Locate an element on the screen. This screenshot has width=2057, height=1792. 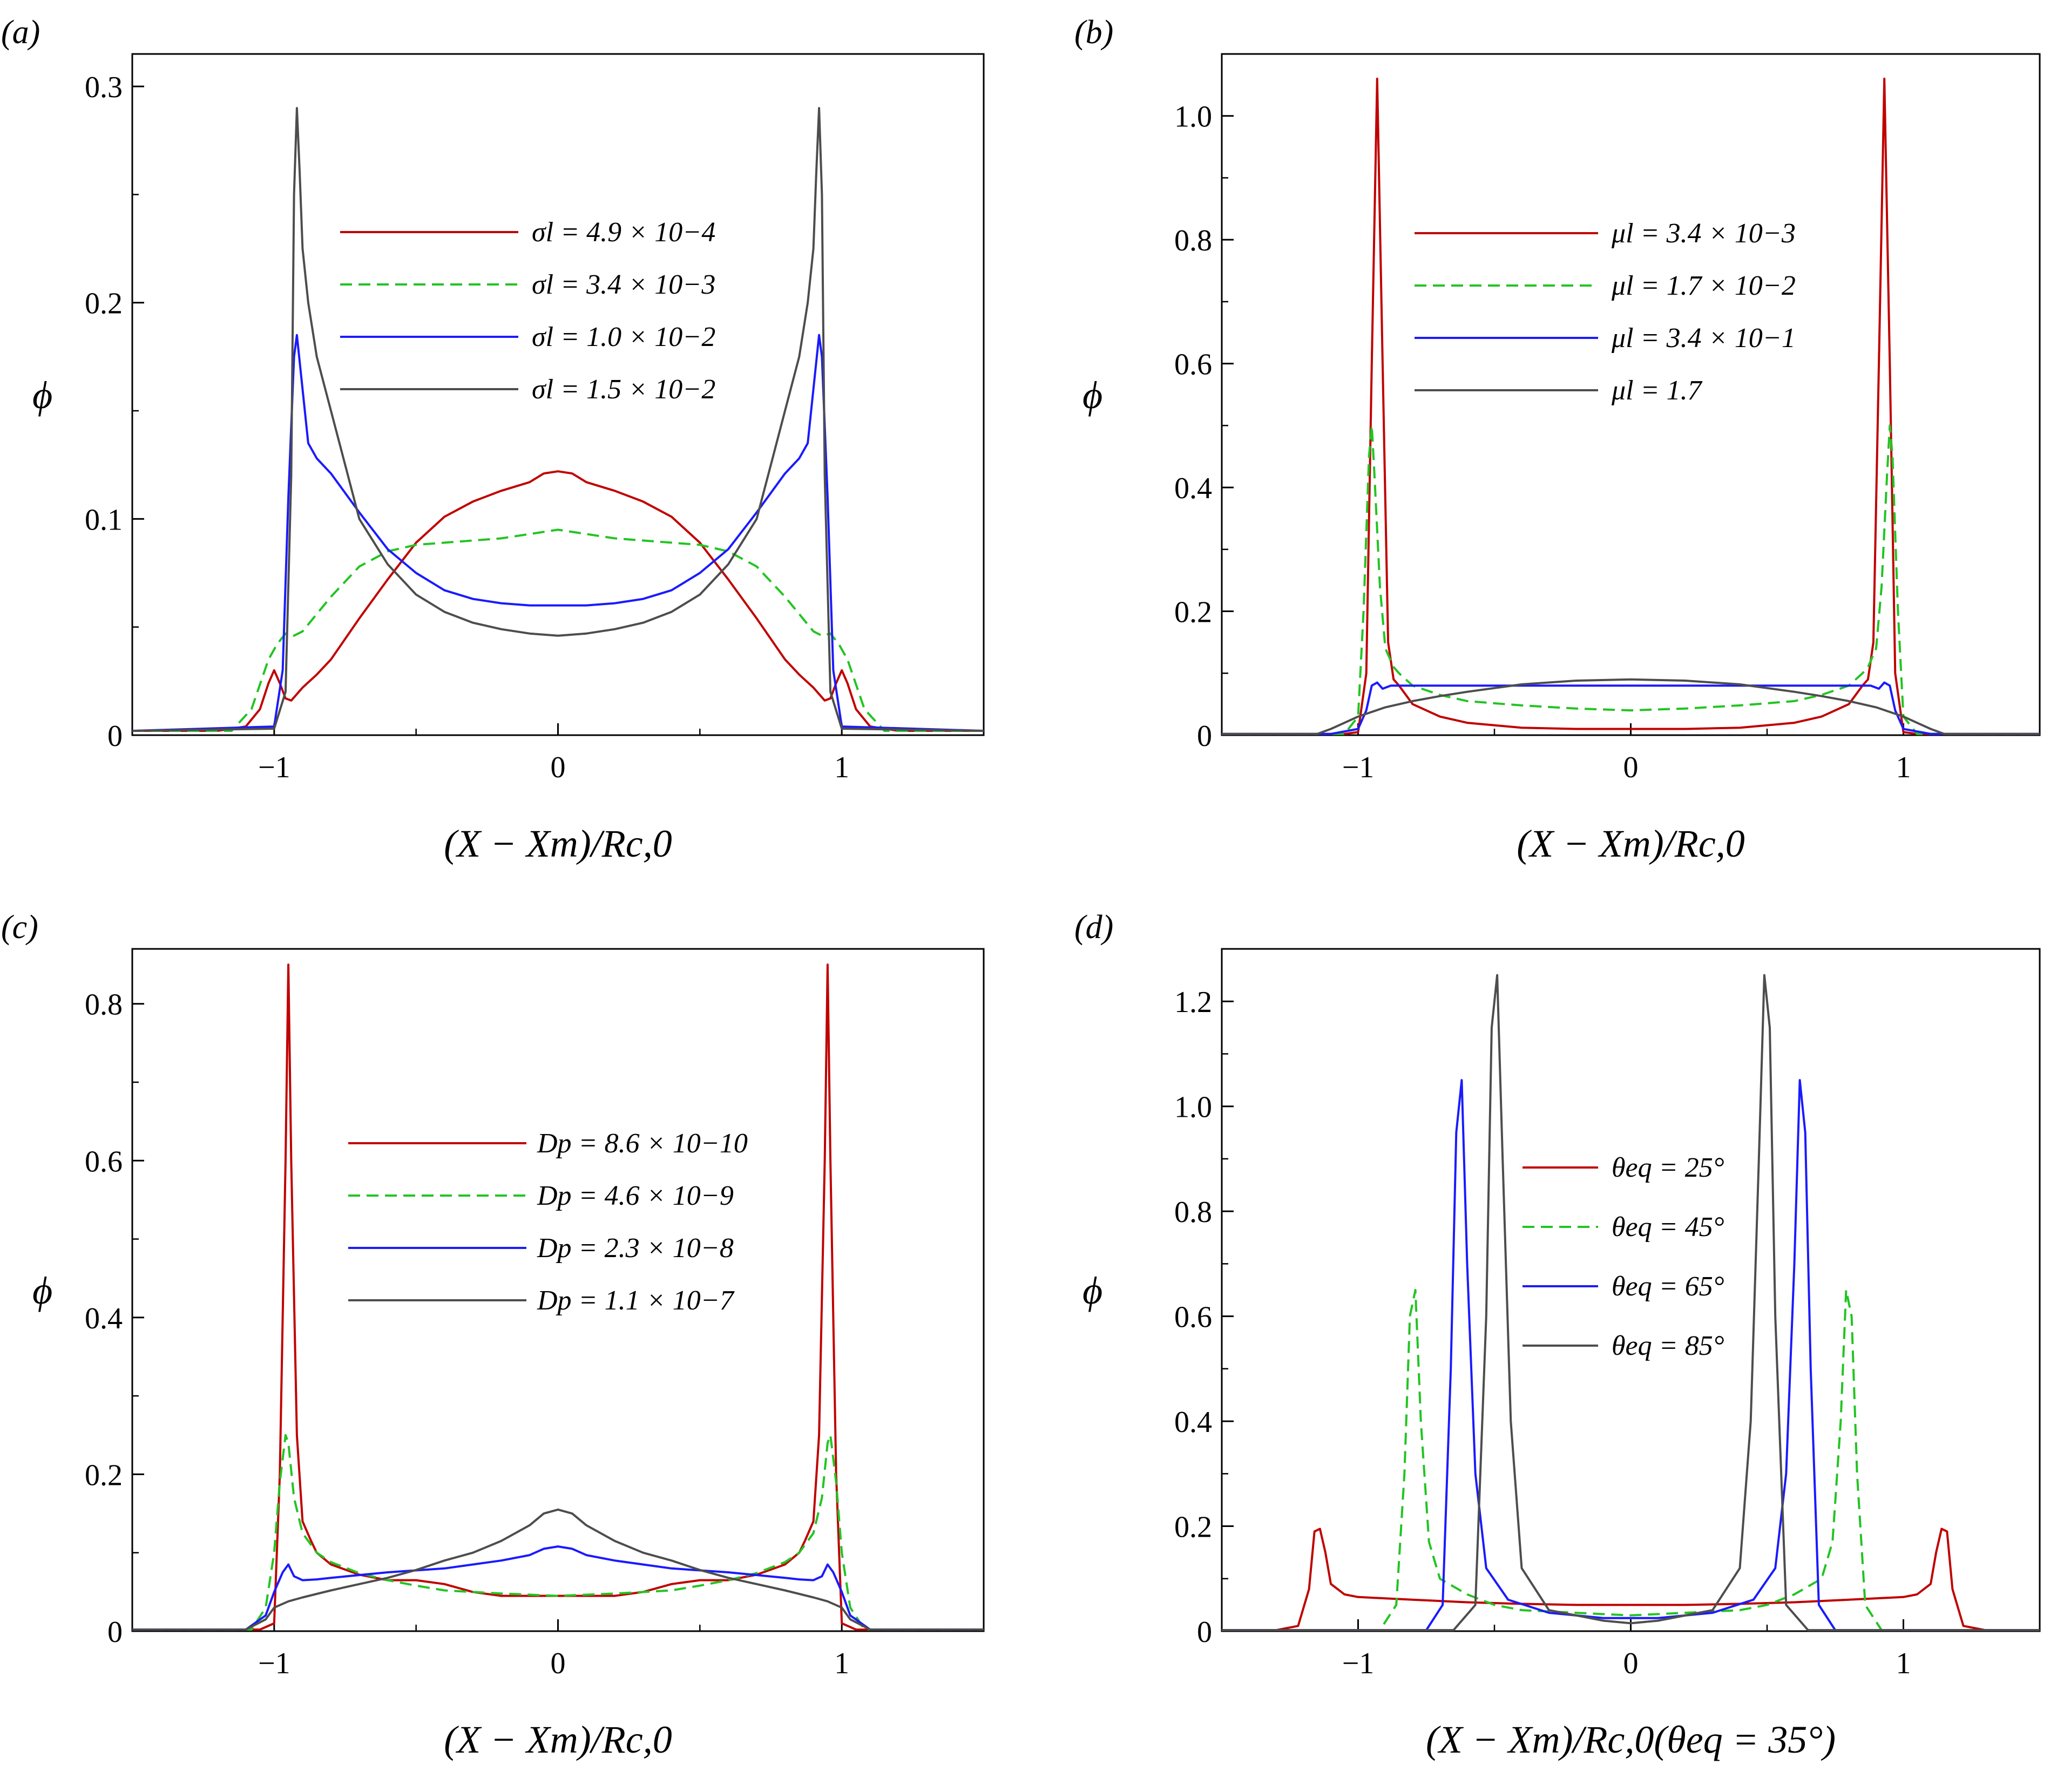
legend-entry-4: θeq = 85° is located at coordinates (1668, 1346).